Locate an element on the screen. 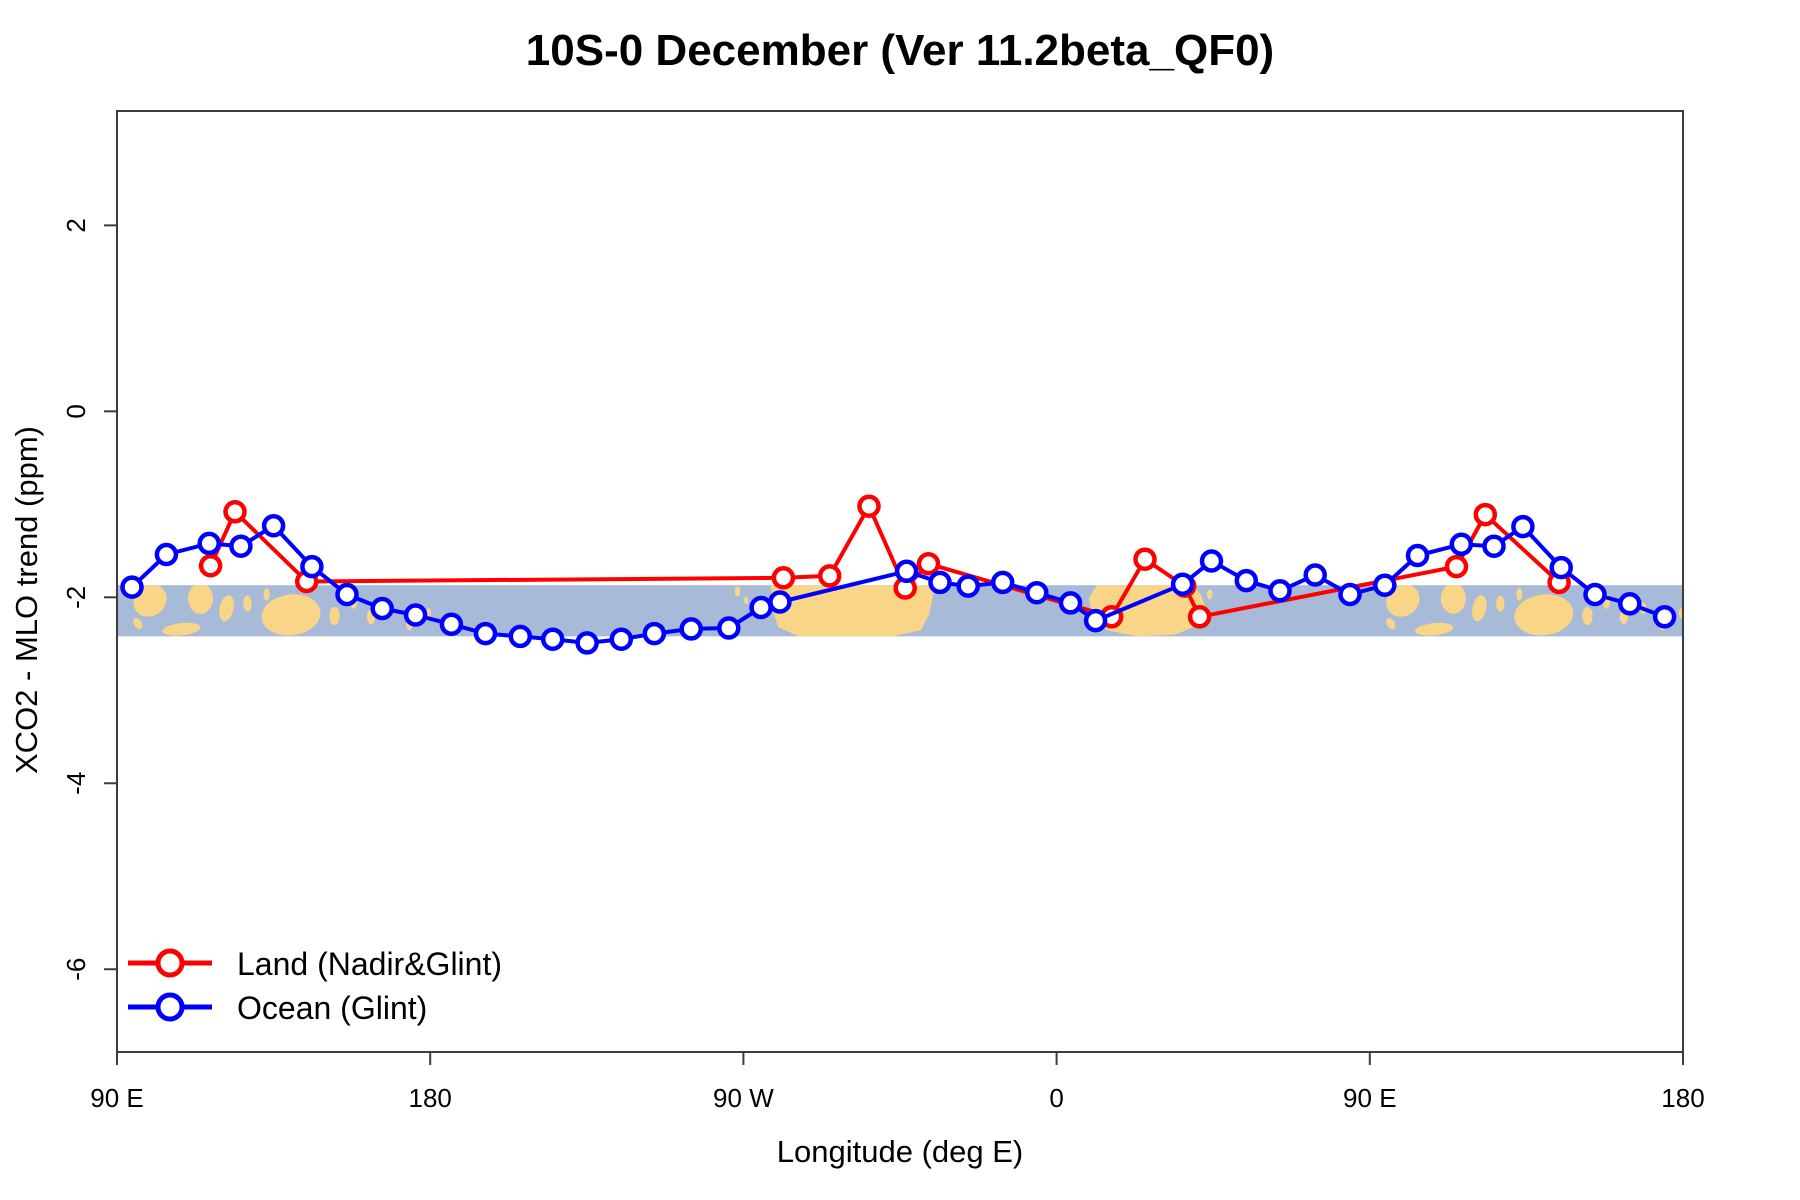 Image resolution: width=1800 pixels, height=1200 pixels. legend-marker-ocean is located at coordinates (170, 1007).